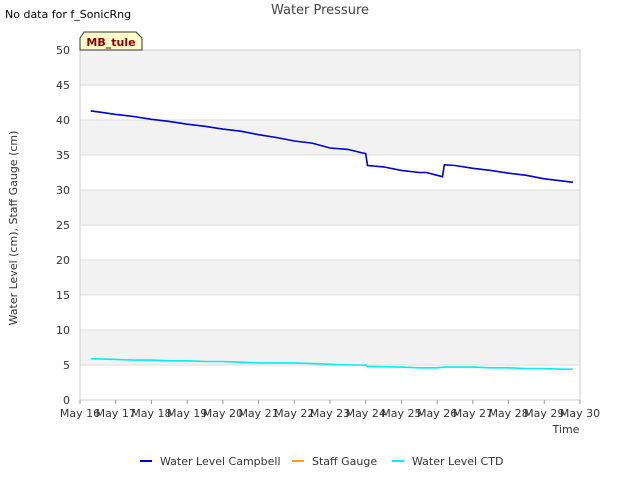  What do you see at coordinates (68, 14) in the screenshot?
I see `no-data-note: No data for f_SonicRng` at bounding box center [68, 14].